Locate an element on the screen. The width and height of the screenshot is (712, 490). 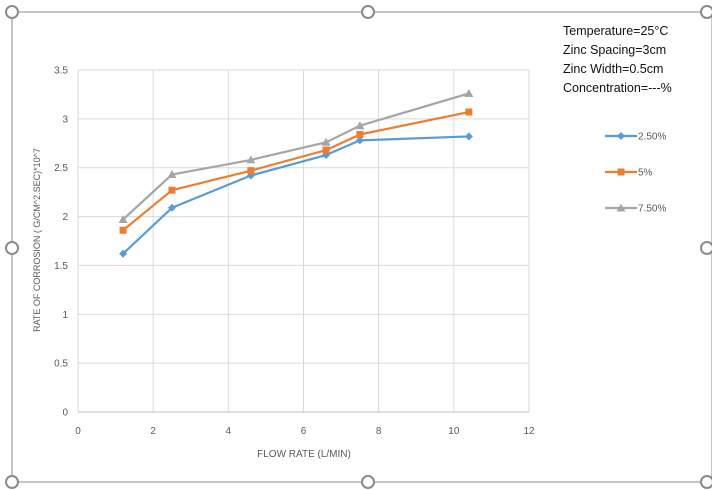
zinc-width-note: Zinc Width=0.5cm is located at coordinates (613, 69).